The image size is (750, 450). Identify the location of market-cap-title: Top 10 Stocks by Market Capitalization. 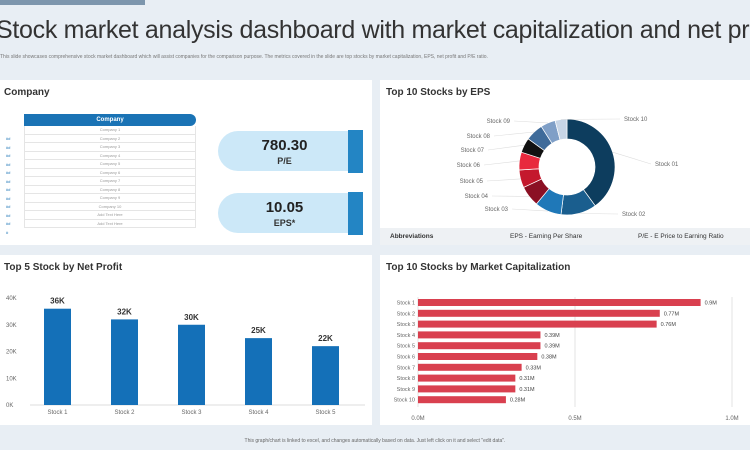
(478, 267).